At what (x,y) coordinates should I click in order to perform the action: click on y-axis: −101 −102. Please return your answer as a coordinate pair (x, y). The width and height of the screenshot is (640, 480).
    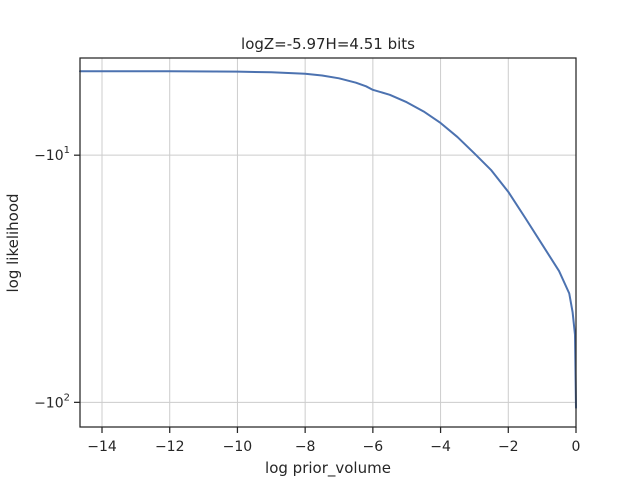
    Looking at the image, I should click on (57, 278).